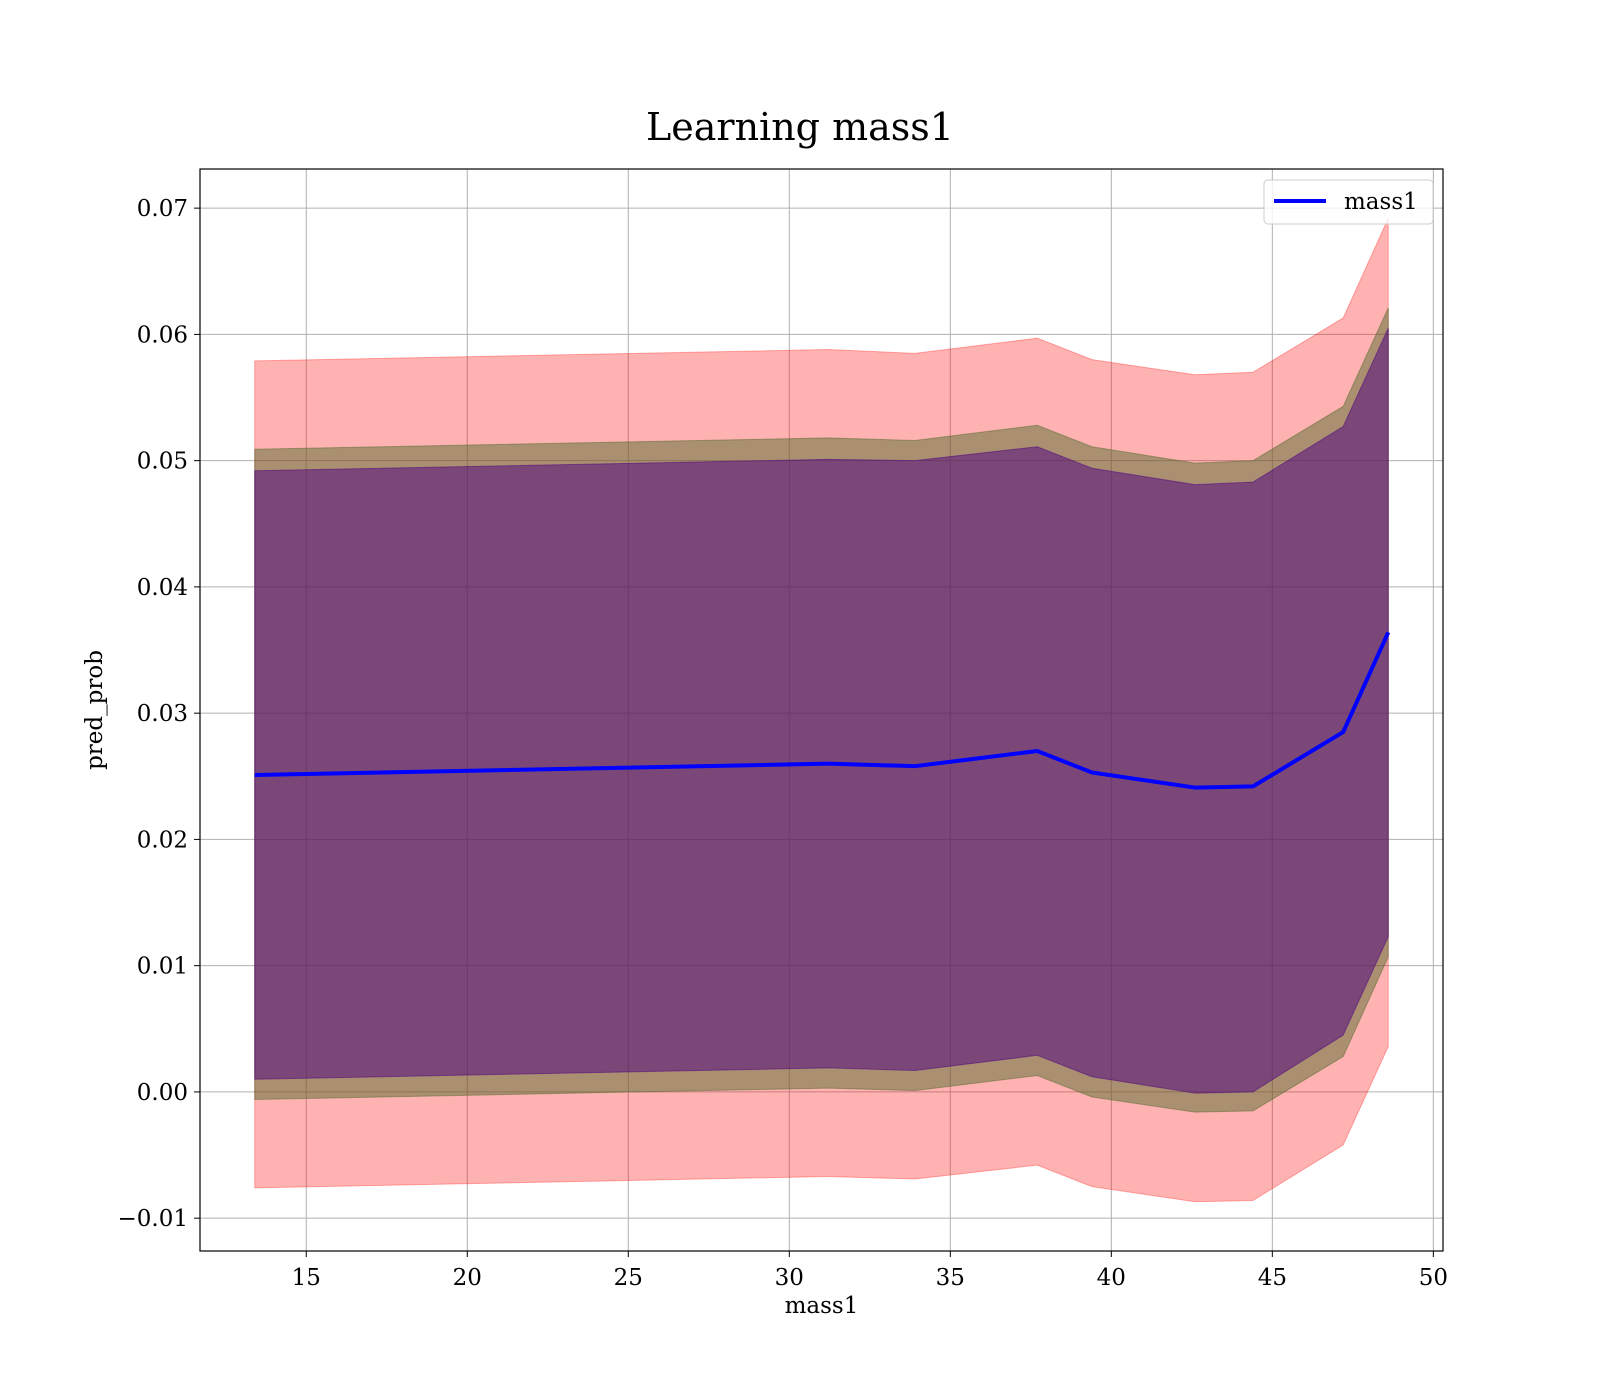 The image size is (1600, 1400). I want to click on series-line-mass1, so click(822, 710).